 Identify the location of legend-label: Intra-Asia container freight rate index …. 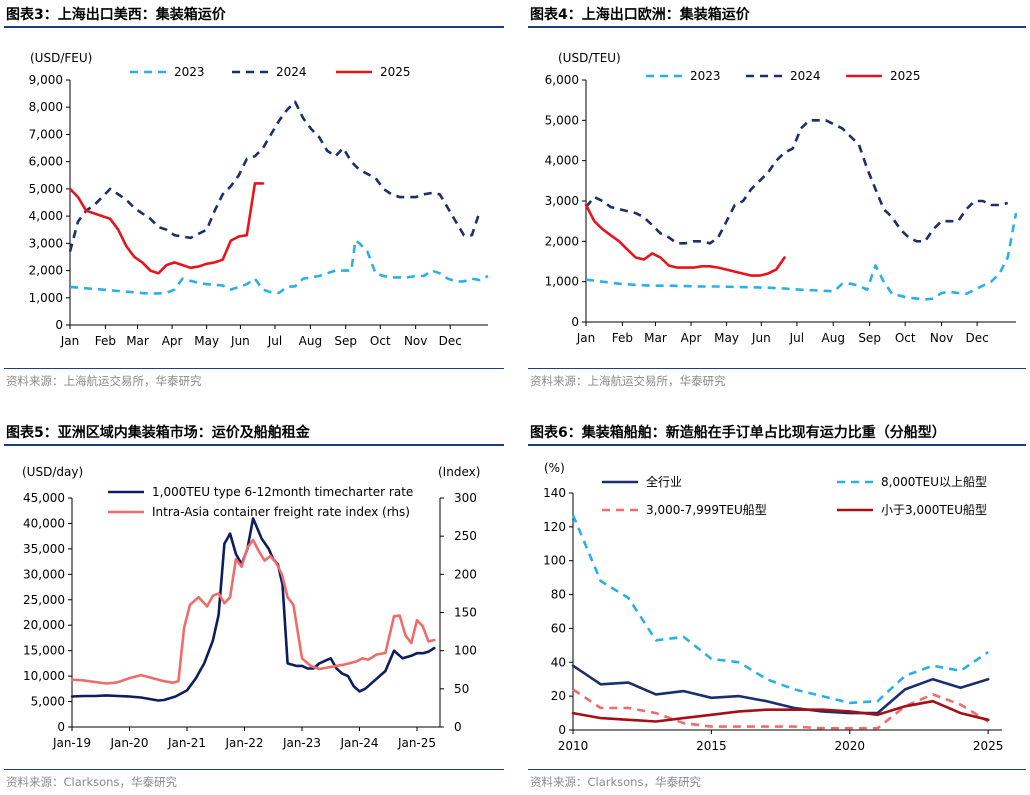
(281, 512).